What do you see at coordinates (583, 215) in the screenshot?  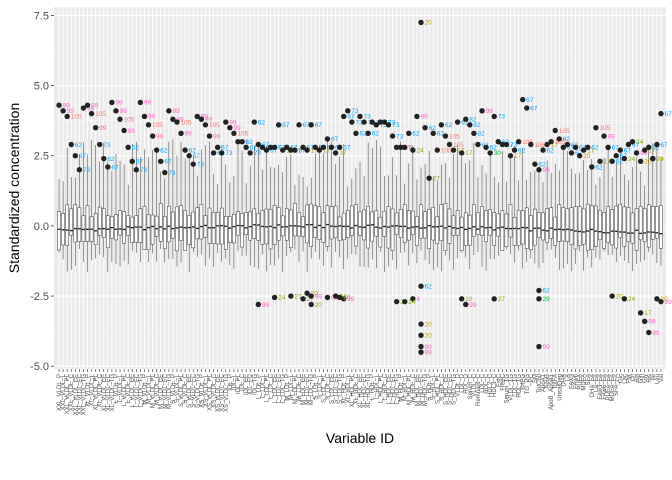 I see `box-MUFA` at bounding box center [583, 215].